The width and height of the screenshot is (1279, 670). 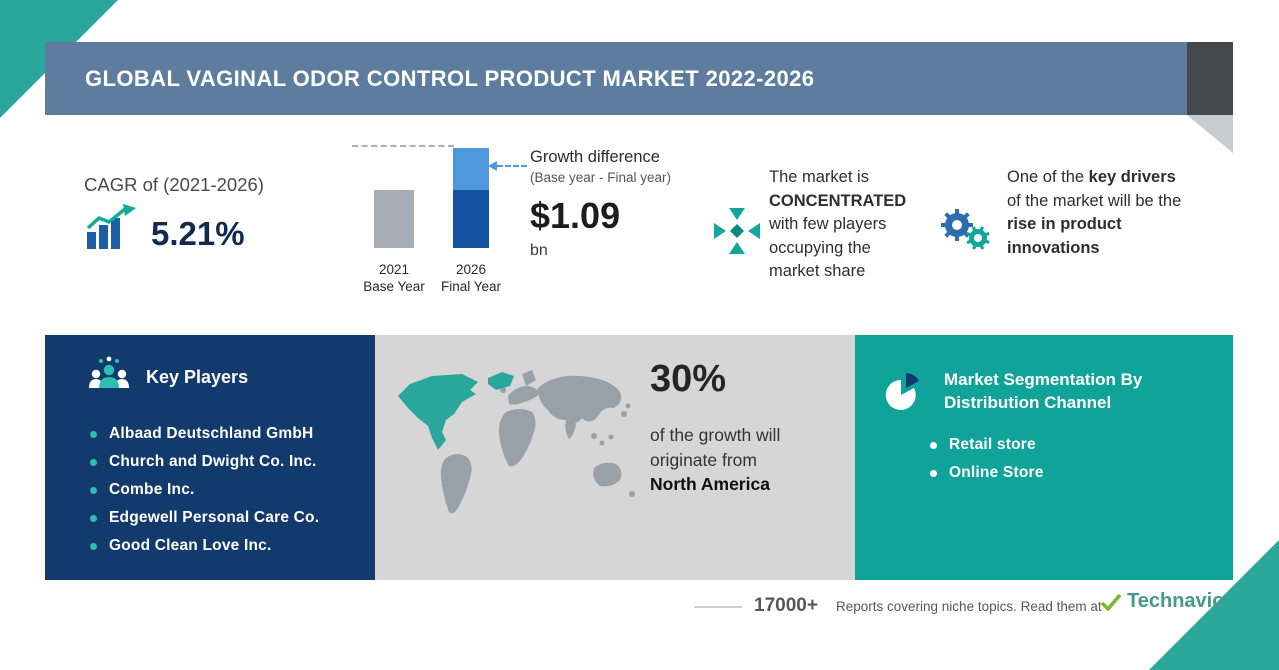 I want to click on segmentation-title-line: Market Segmentation By, so click(x=1043, y=379).